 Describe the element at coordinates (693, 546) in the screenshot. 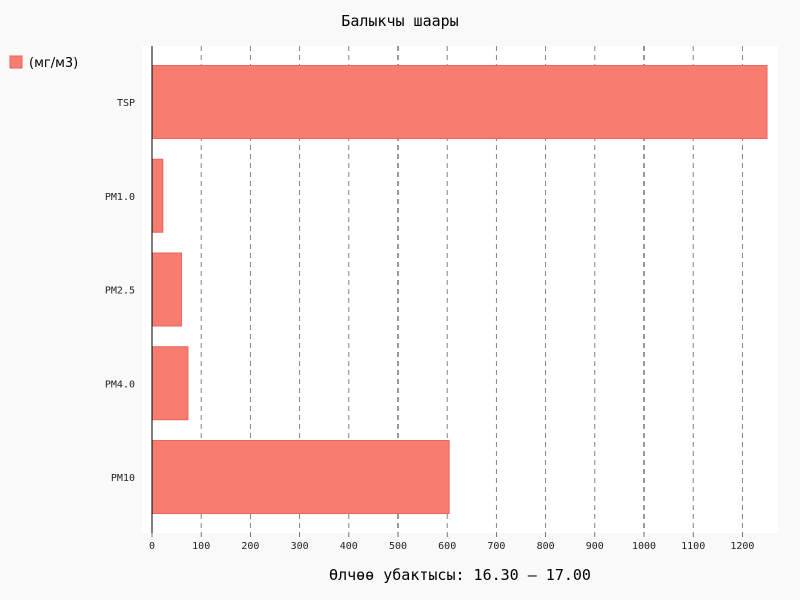

I see `x-tick-label-1100: 1100` at that location.